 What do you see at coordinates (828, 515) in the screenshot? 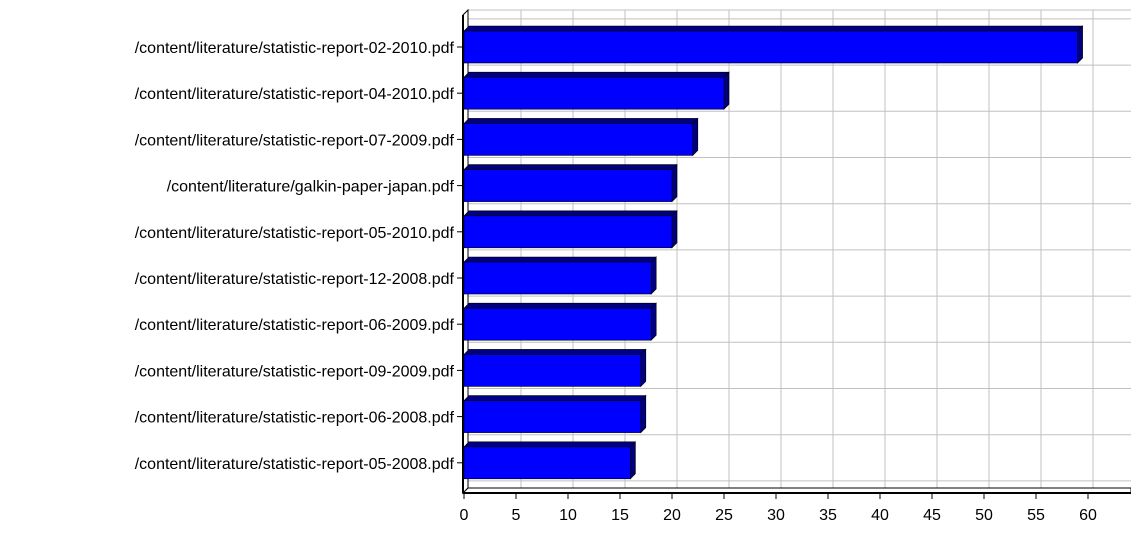
I see `x-tick-label: 35` at bounding box center [828, 515].